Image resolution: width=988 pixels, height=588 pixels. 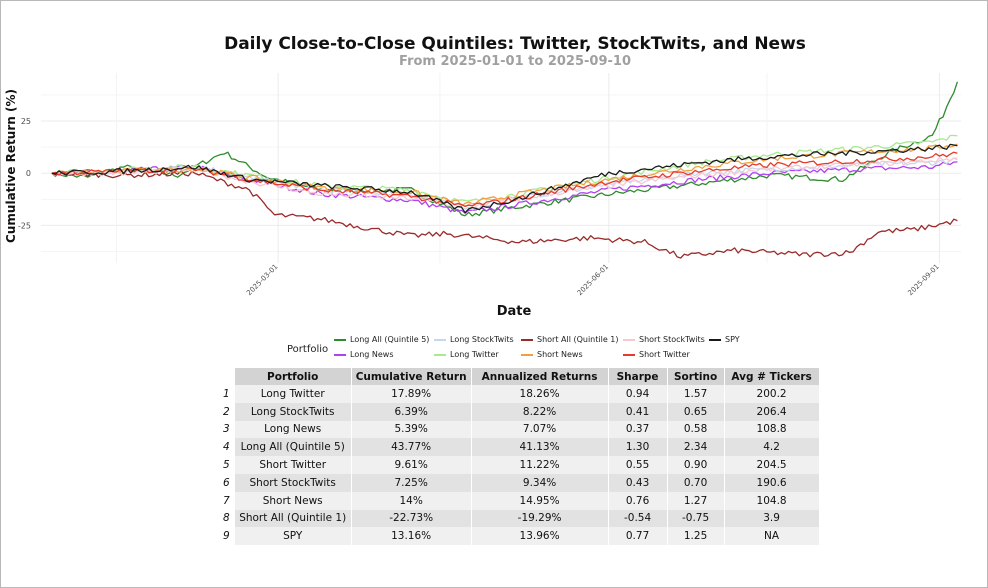 I want to click on table-header-cell: Avg # Tickers, so click(x=772, y=376).